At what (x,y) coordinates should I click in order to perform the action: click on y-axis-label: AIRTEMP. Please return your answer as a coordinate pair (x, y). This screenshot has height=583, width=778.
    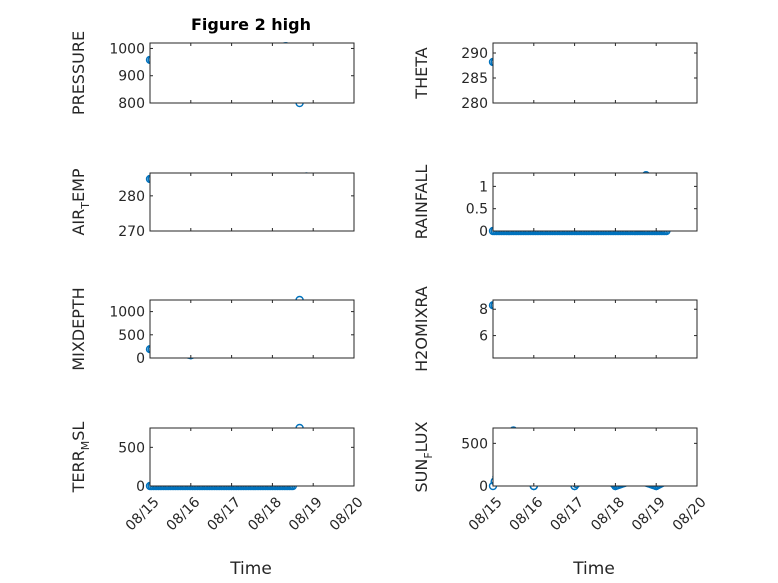
    Looking at the image, I should click on (80, 201).